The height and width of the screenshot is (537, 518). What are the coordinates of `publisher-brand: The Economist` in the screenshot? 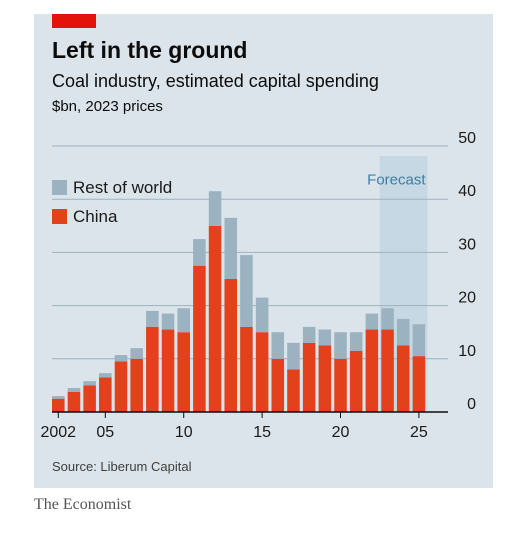 It's located at (83, 504).